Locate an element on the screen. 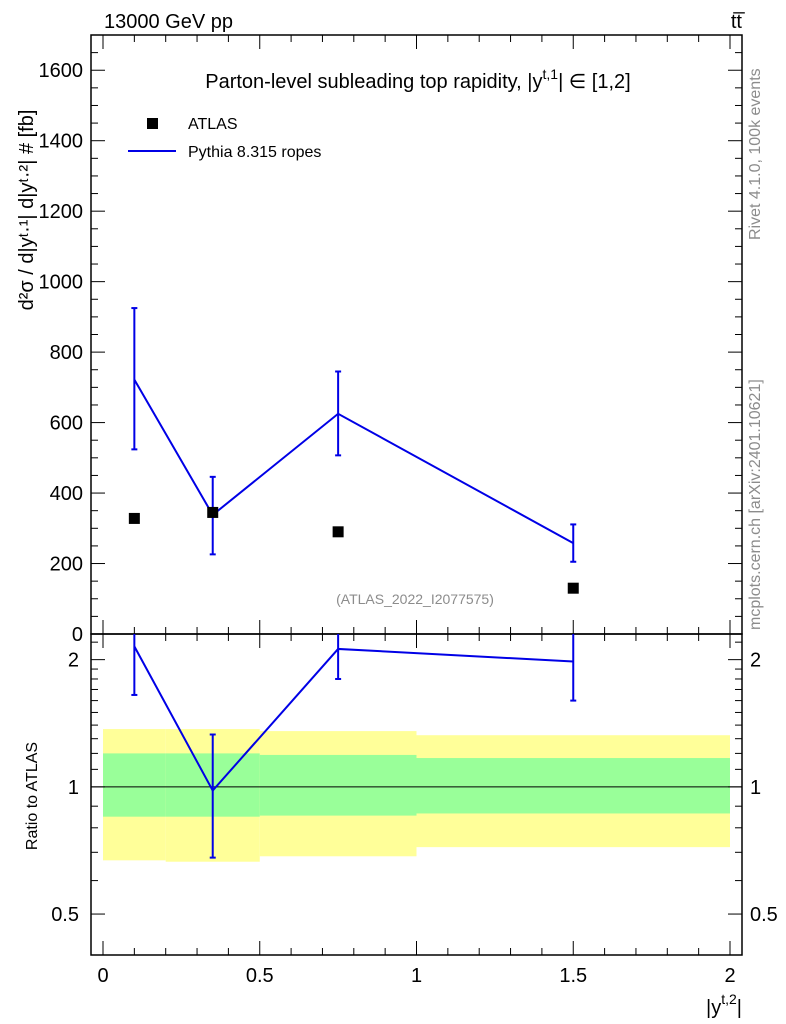 Image resolution: width=786 pixels, height=1024 pixels. main-ytick-label: 200 is located at coordinates (66, 565).